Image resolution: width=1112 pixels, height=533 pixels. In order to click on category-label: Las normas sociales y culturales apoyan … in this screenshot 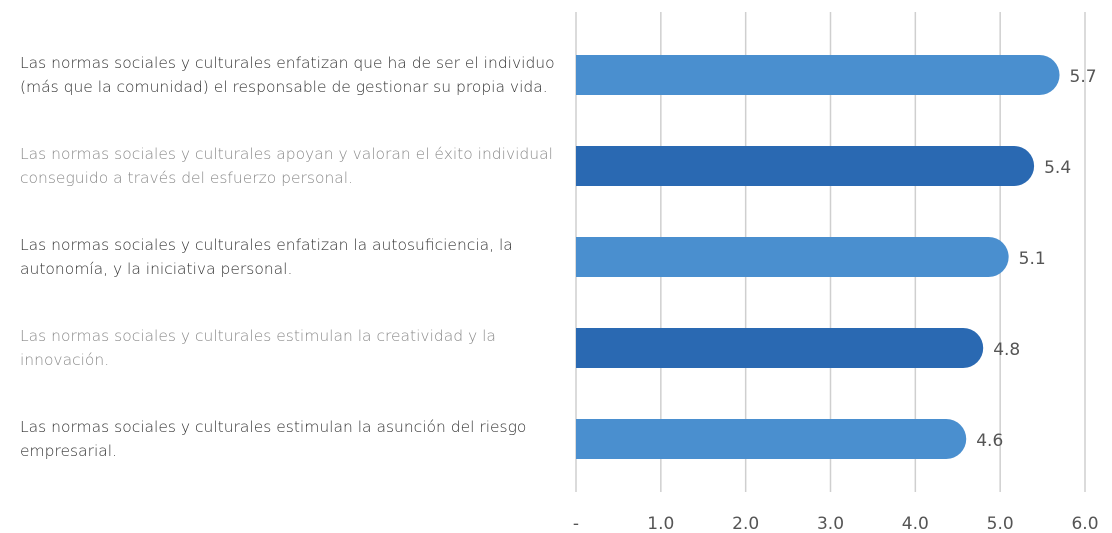, I will do `click(286, 166)`.